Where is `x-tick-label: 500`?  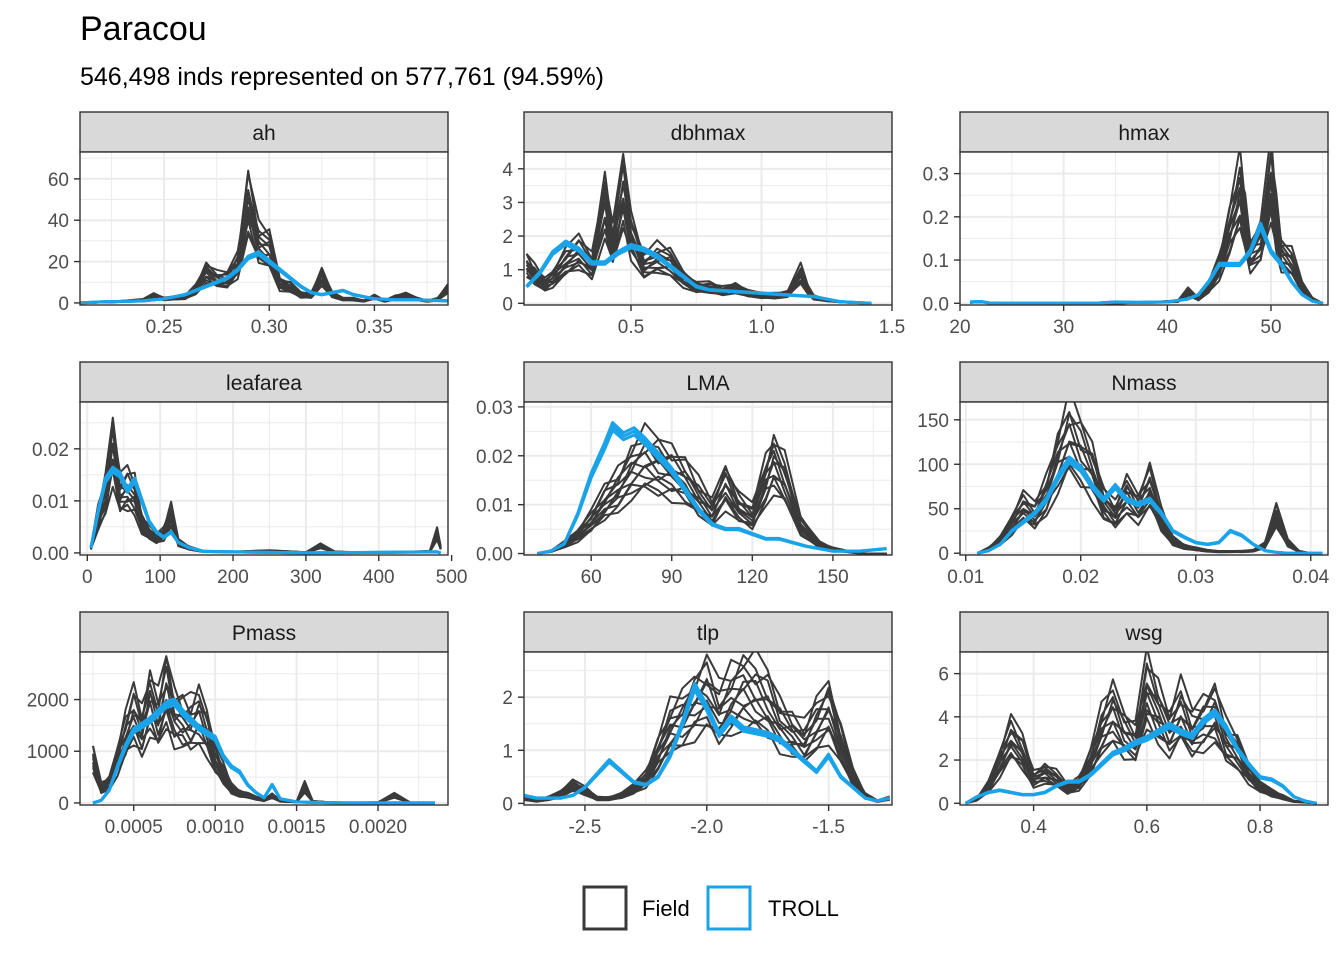 x-tick-label: 500 is located at coordinates (452, 577).